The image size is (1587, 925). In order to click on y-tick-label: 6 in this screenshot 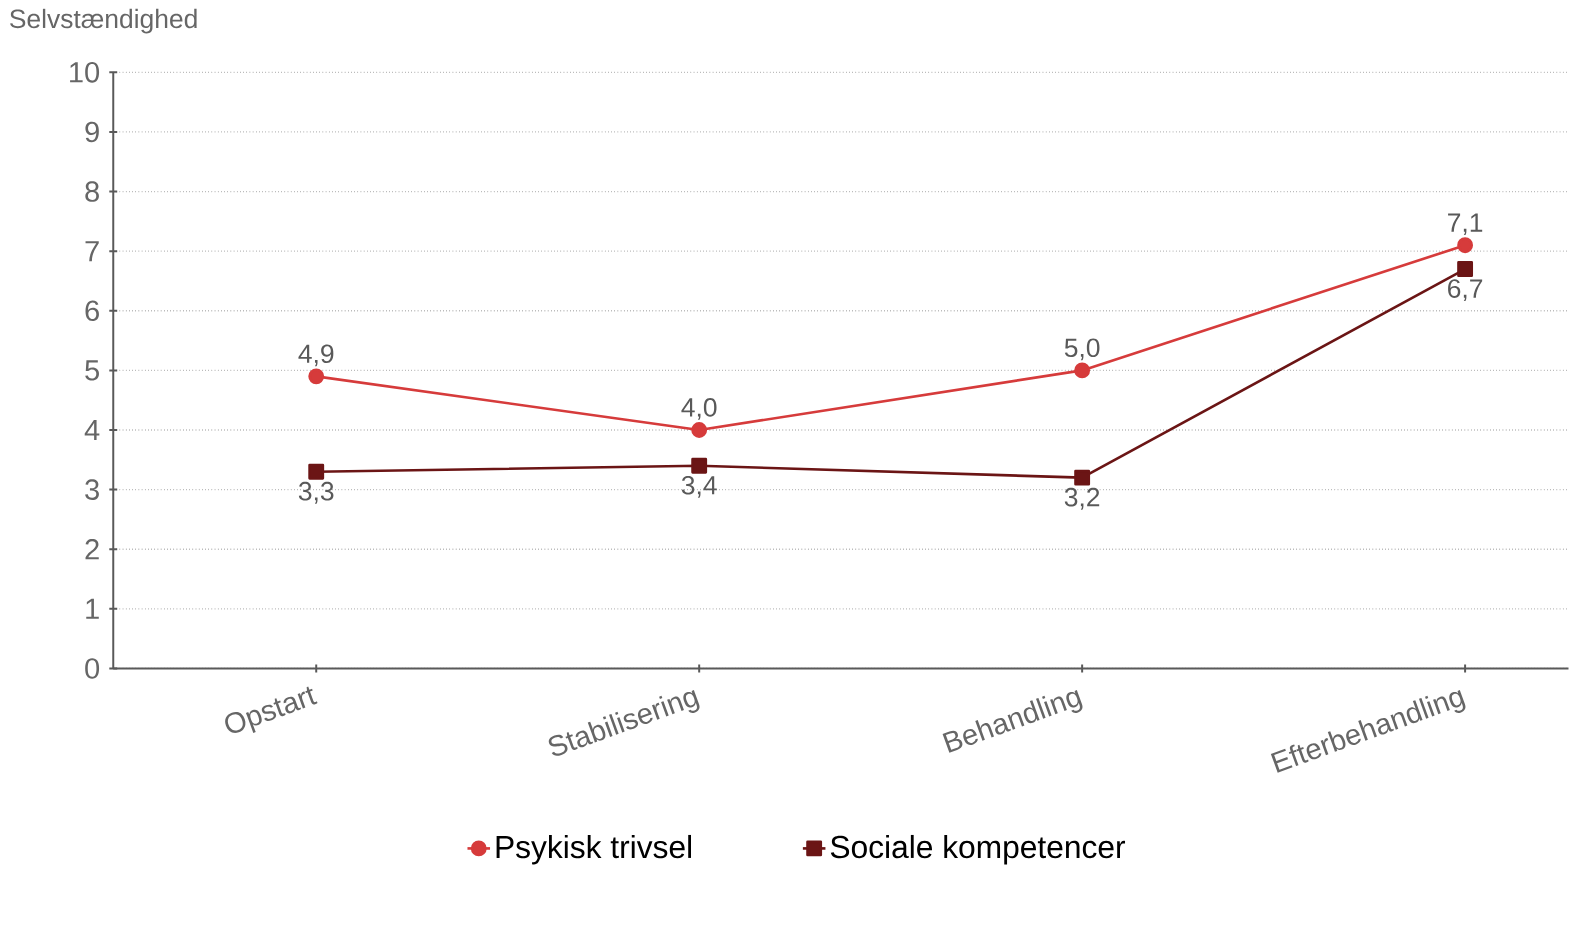, I will do `click(92, 311)`.